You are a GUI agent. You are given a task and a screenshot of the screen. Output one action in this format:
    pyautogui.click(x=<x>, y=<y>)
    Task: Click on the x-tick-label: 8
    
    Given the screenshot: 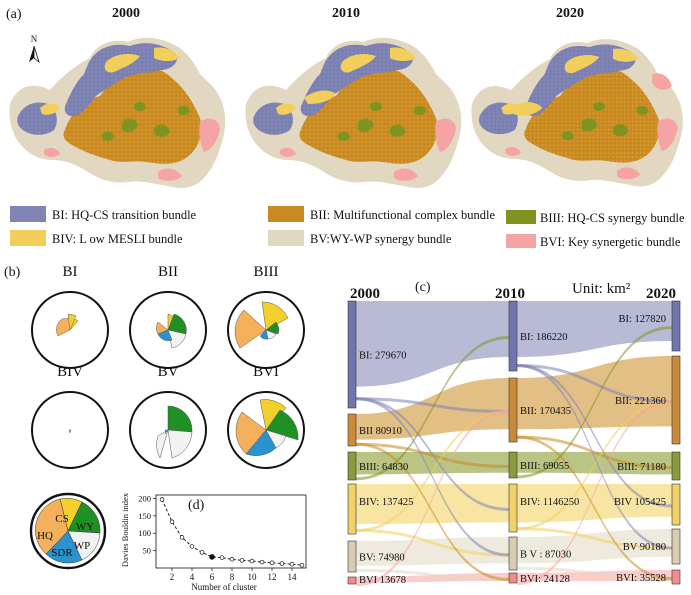 What is the action you would take?
    pyautogui.click(x=232, y=577)
    